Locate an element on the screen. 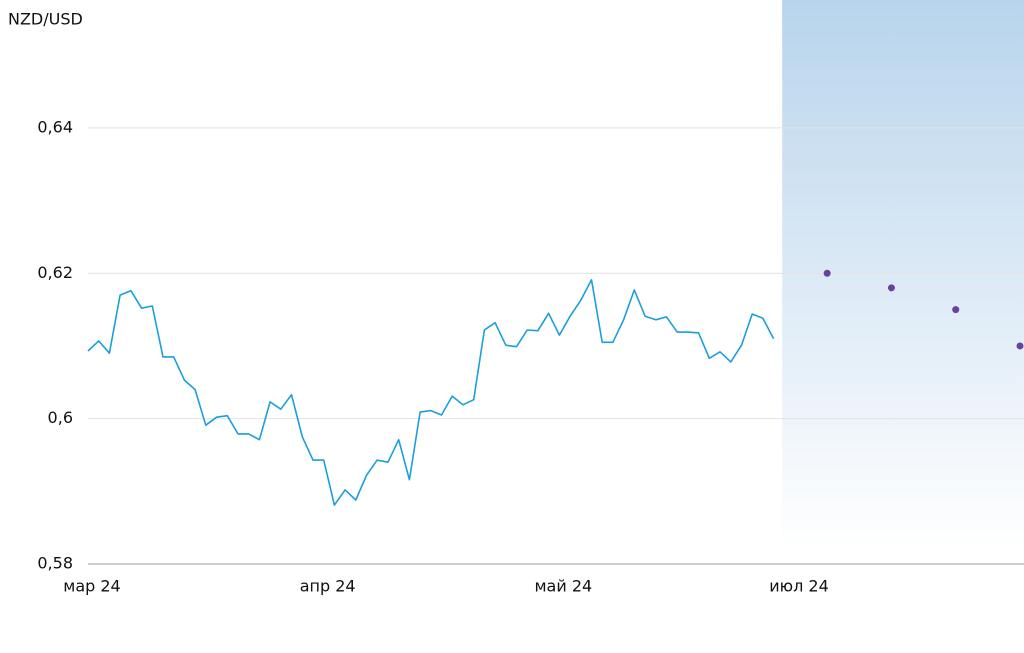 The image size is (1024, 653). y-tick-label: 0,6 is located at coordinates (60, 417).